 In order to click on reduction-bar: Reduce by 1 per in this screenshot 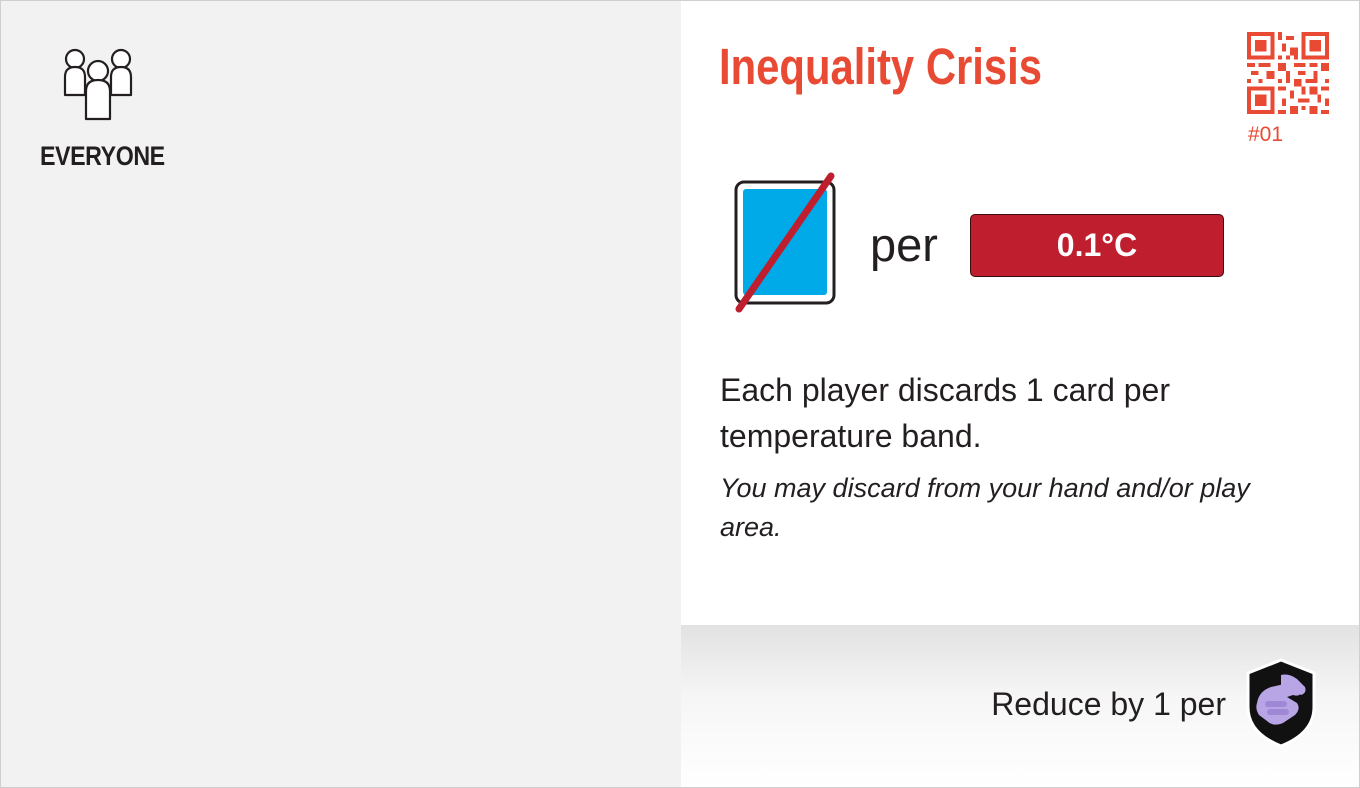, I will do `click(1020, 706)`.